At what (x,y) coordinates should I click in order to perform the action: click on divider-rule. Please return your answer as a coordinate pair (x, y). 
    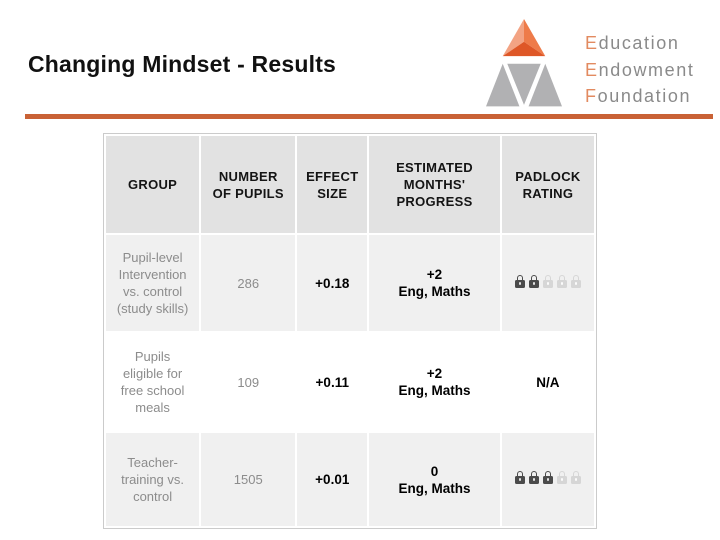
    Looking at the image, I should click on (369, 116).